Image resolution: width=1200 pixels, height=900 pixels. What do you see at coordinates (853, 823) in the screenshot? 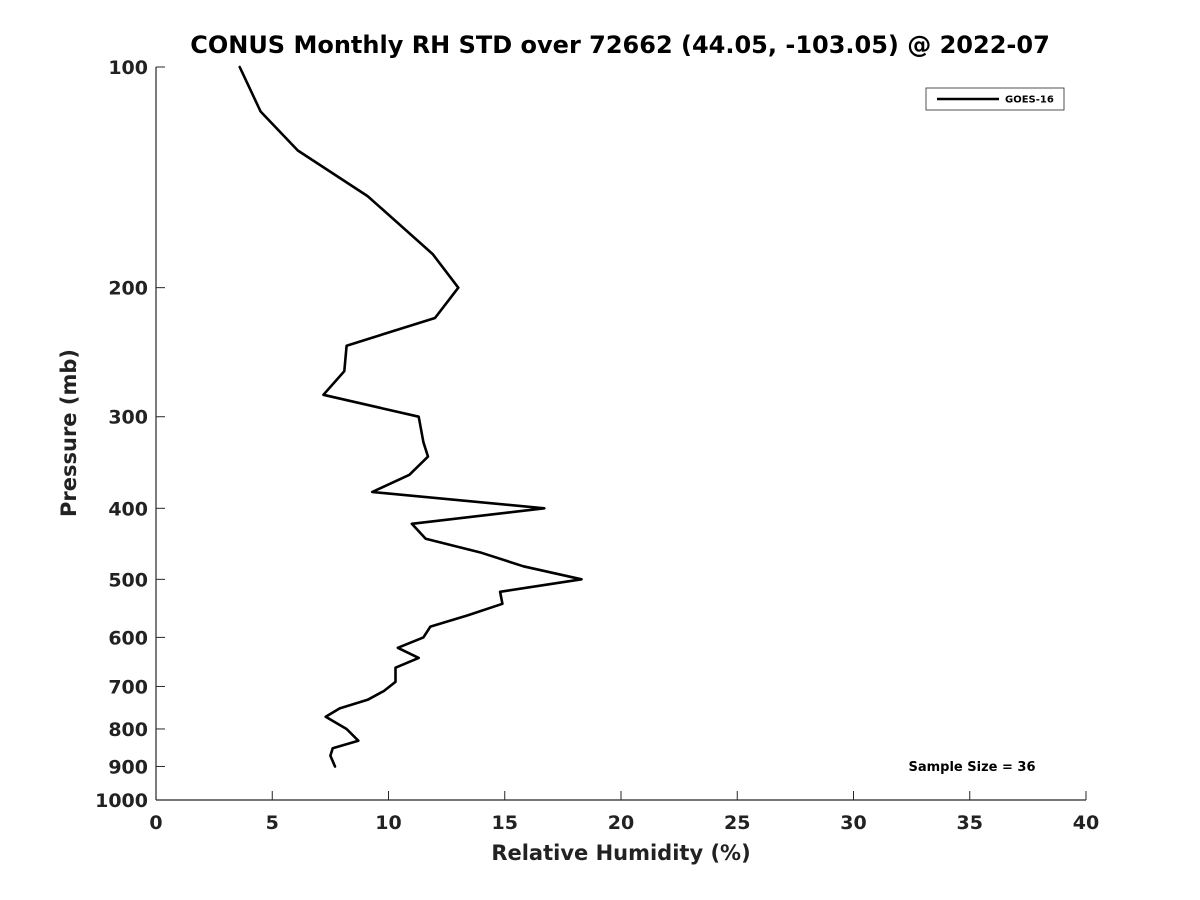
I see `x-tick-label: 30` at bounding box center [853, 823].